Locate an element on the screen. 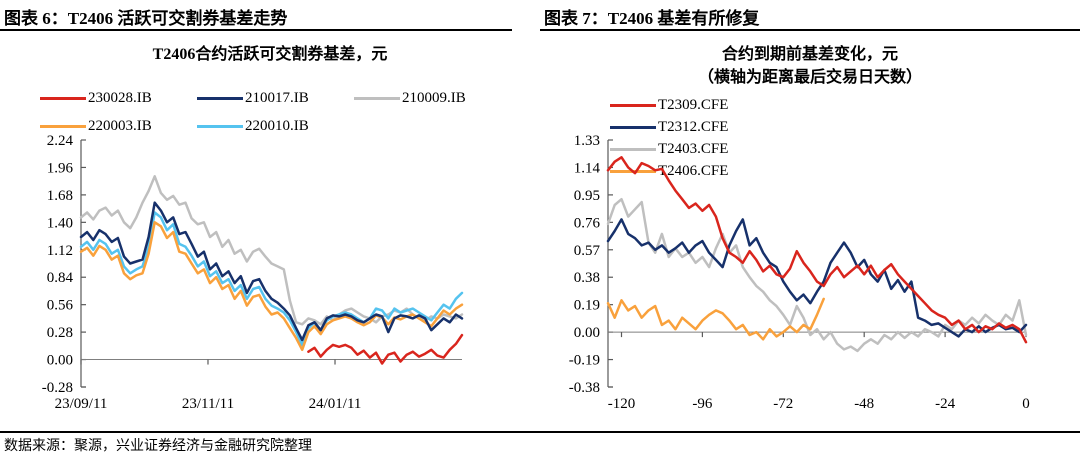  legend-label: 230028.IB is located at coordinates (120, 97).